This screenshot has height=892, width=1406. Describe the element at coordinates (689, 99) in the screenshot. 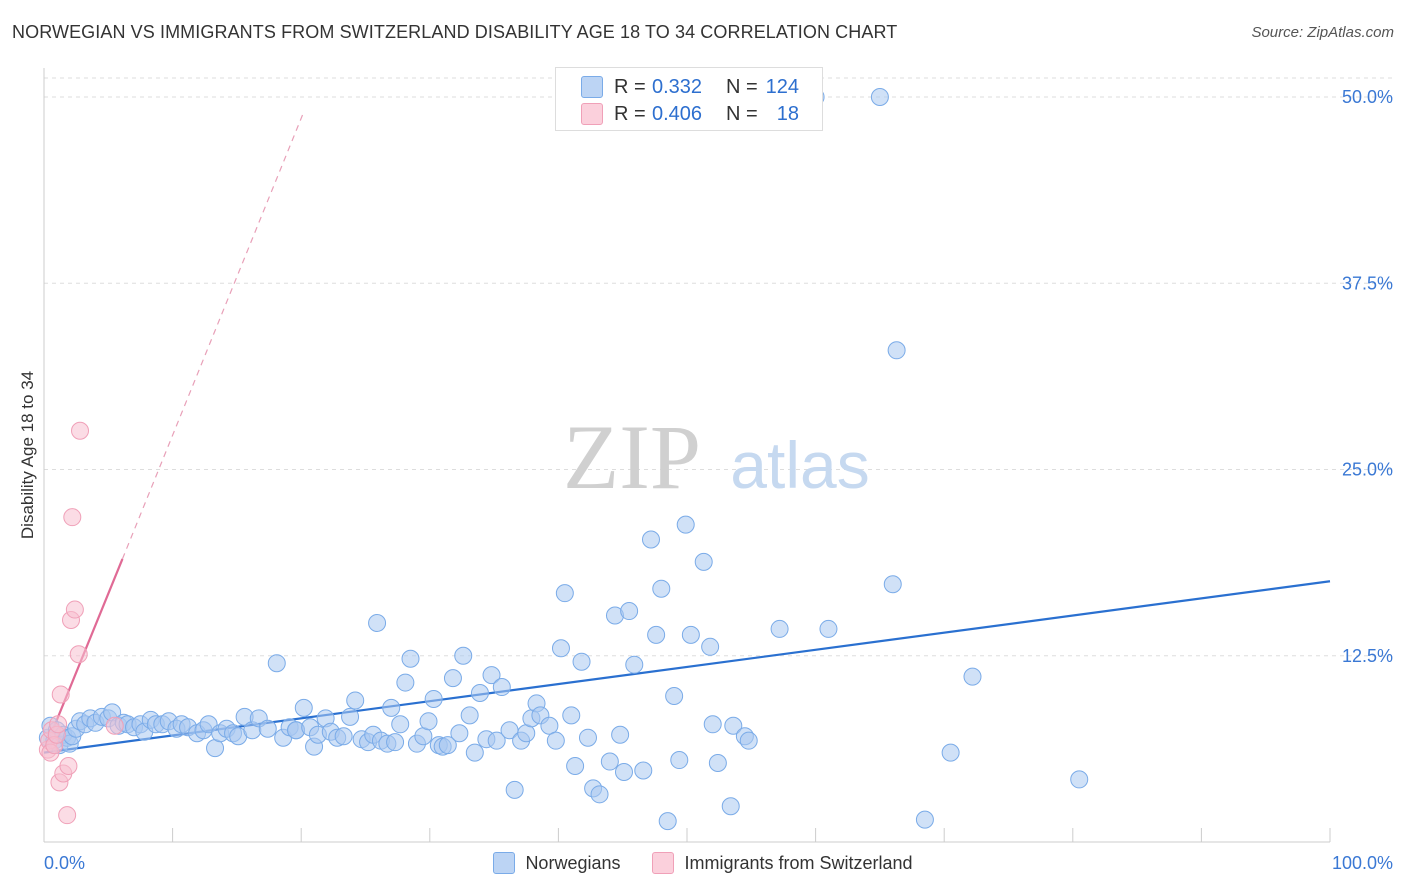

I see `stats-legend: R = 0.332 N = 124 R = 0.406 N = 18` at that location.